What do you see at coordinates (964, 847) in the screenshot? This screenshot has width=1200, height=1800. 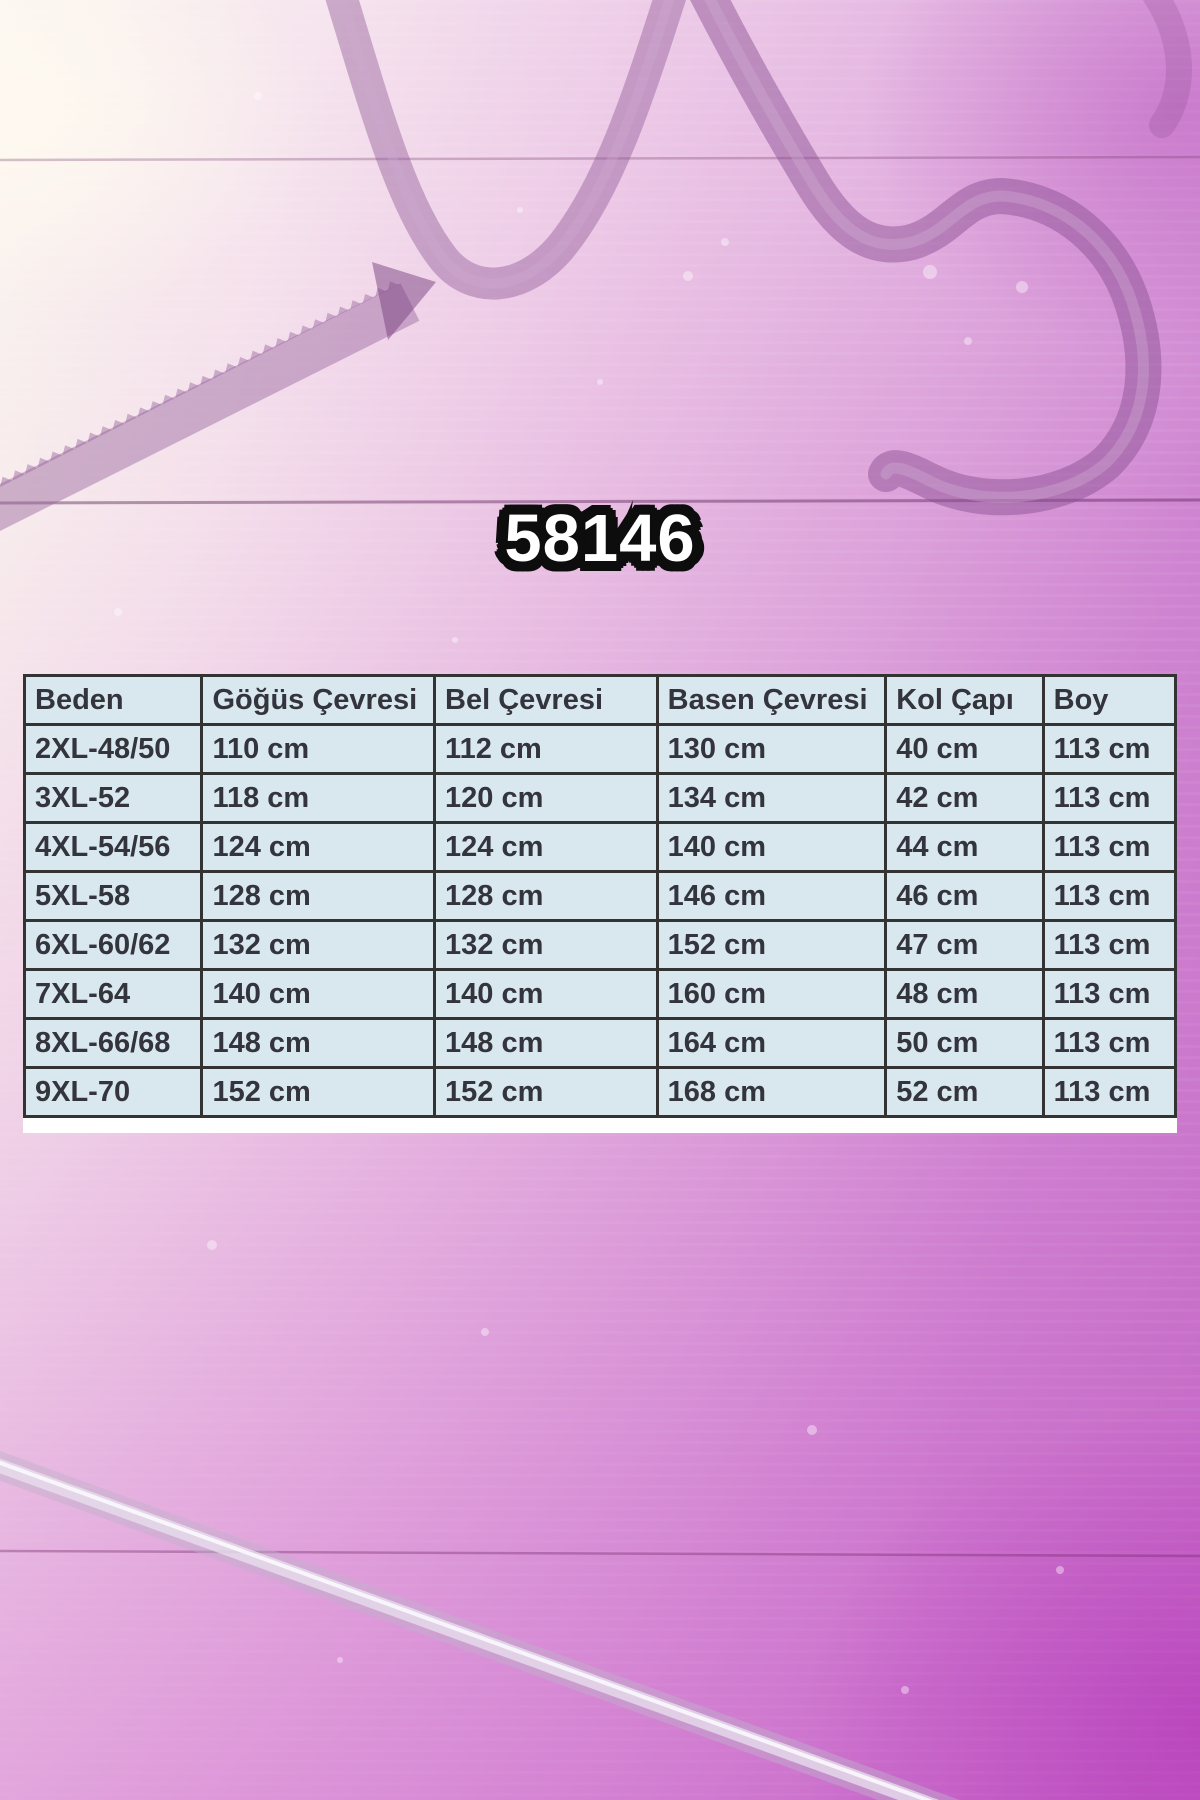 I see `table-cell: 44 cm` at bounding box center [964, 847].